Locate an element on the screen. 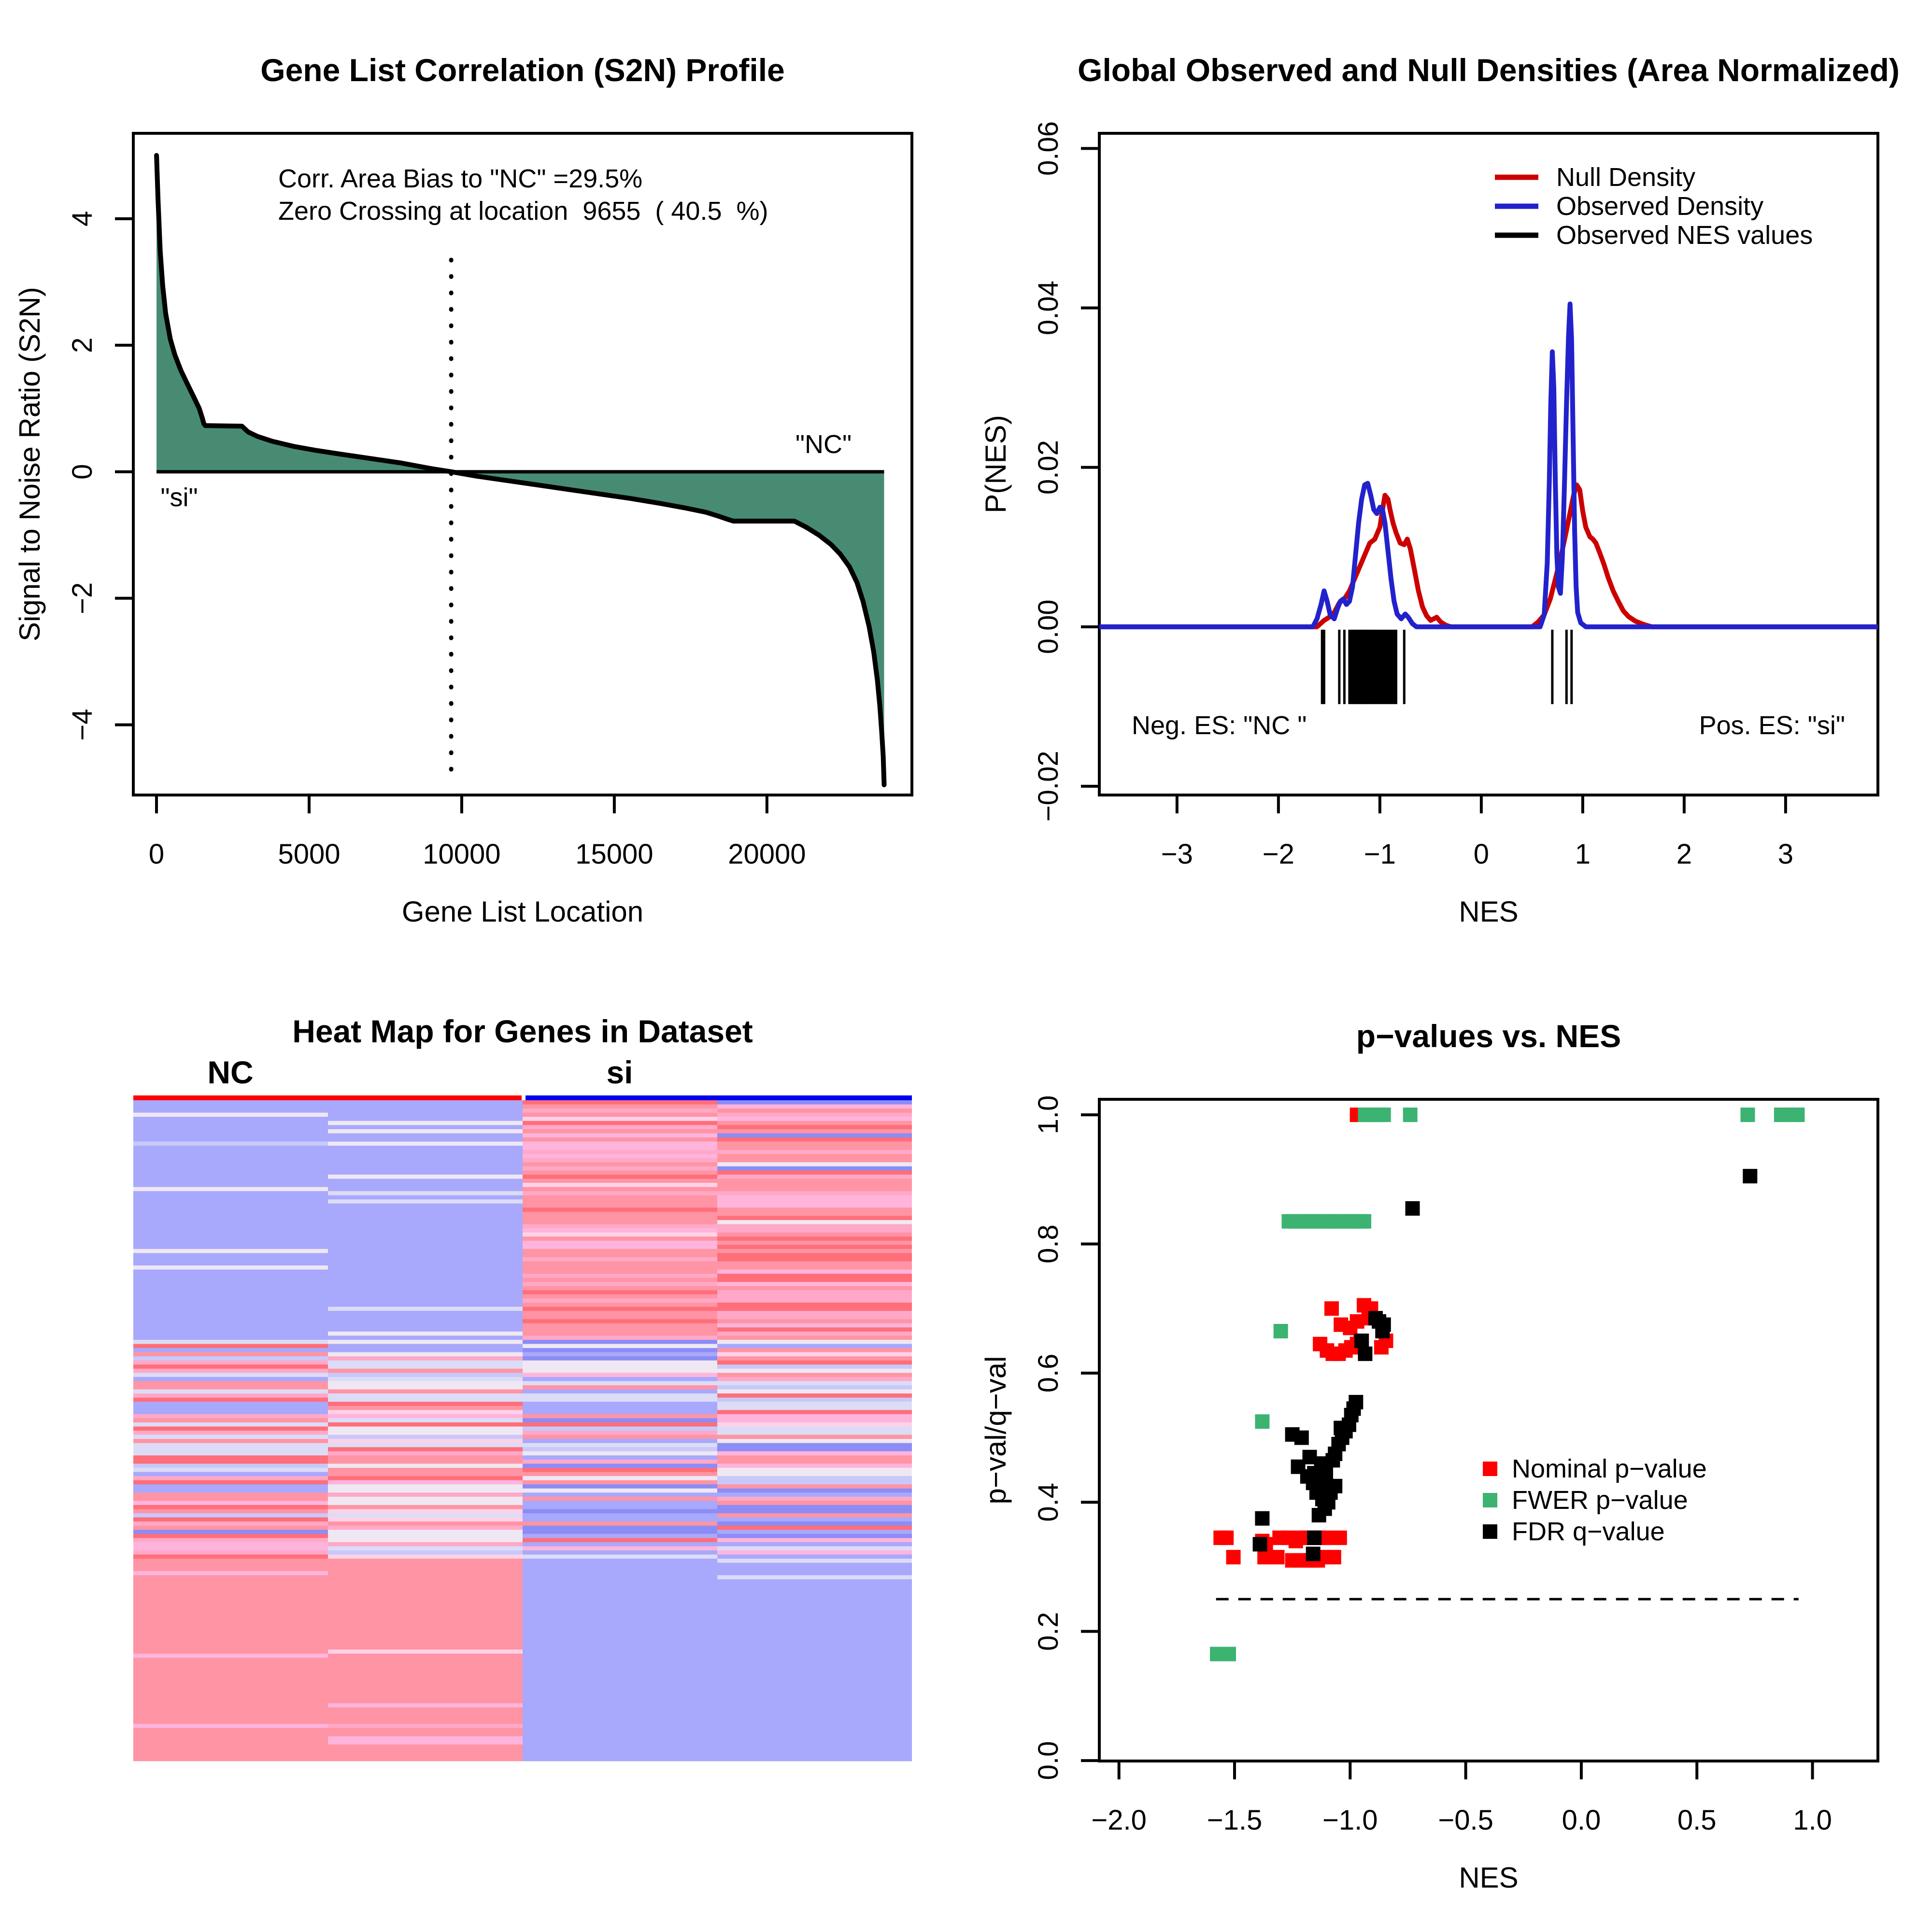 This screenshot has height=1932, width=1932. nominal-pvalue-legend-swatch is located at coordinates (1490, 1469).